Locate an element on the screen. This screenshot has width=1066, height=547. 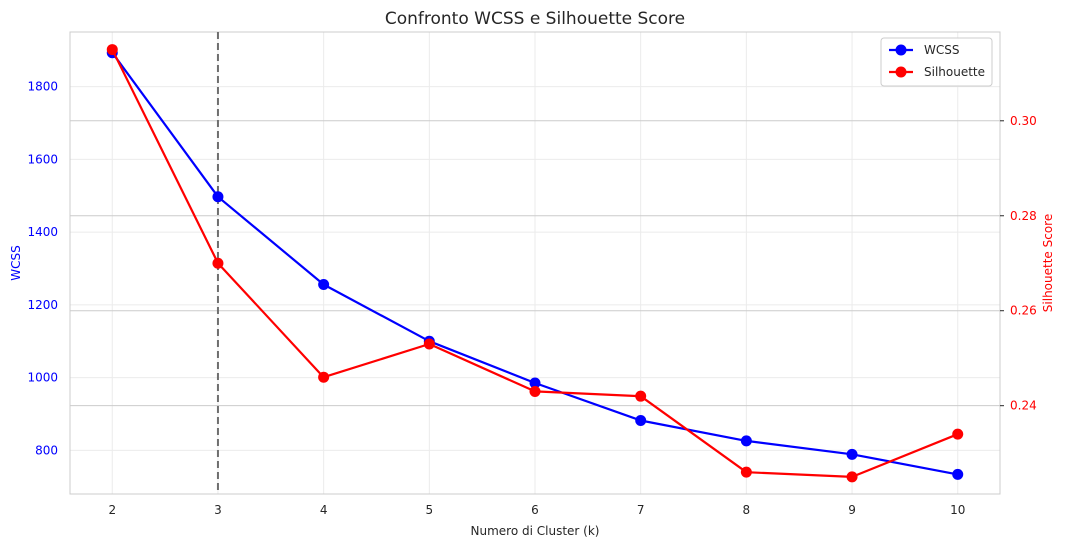
left-axis-label: WCSS is located at coordinates (16, 262).